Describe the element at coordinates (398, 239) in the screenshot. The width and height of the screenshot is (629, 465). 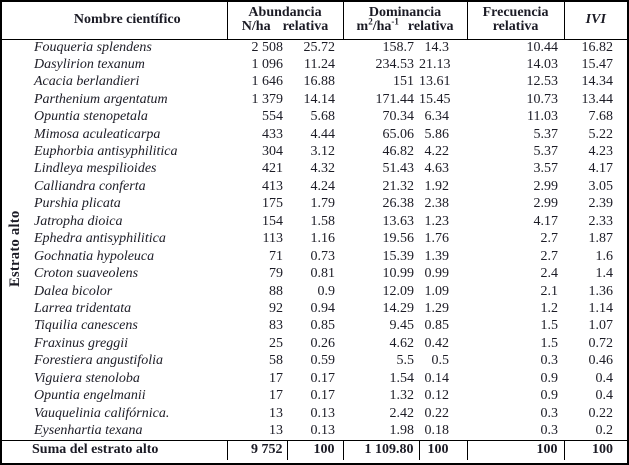
I see `m2-ha-value: 19.56` at that location.